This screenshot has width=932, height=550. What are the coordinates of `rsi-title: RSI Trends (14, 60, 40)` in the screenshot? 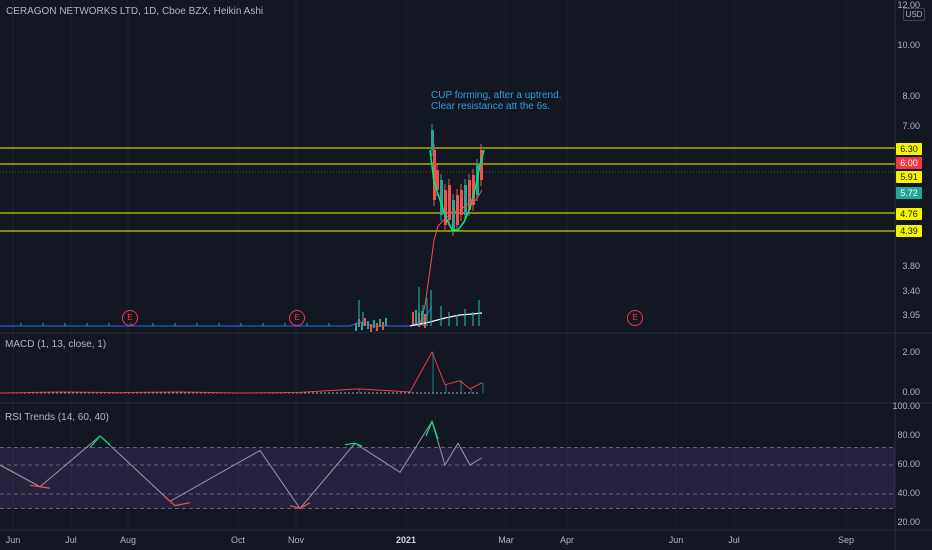 It's located at (57, 417).